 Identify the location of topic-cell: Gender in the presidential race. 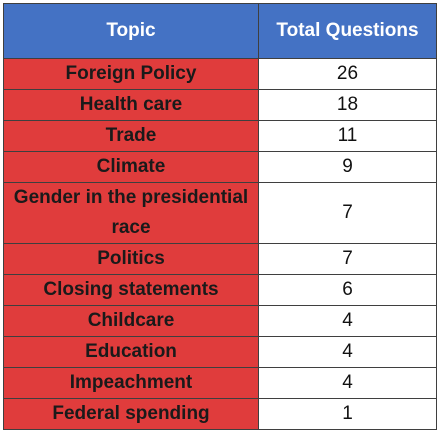
(131, 213).